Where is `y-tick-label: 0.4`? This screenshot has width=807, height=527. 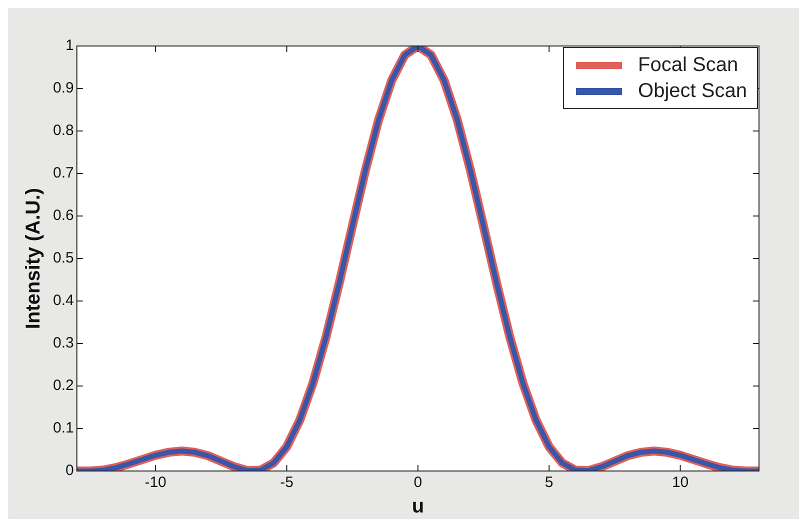
y-tick-label: 0.4 is located at coordinates (63, 301).